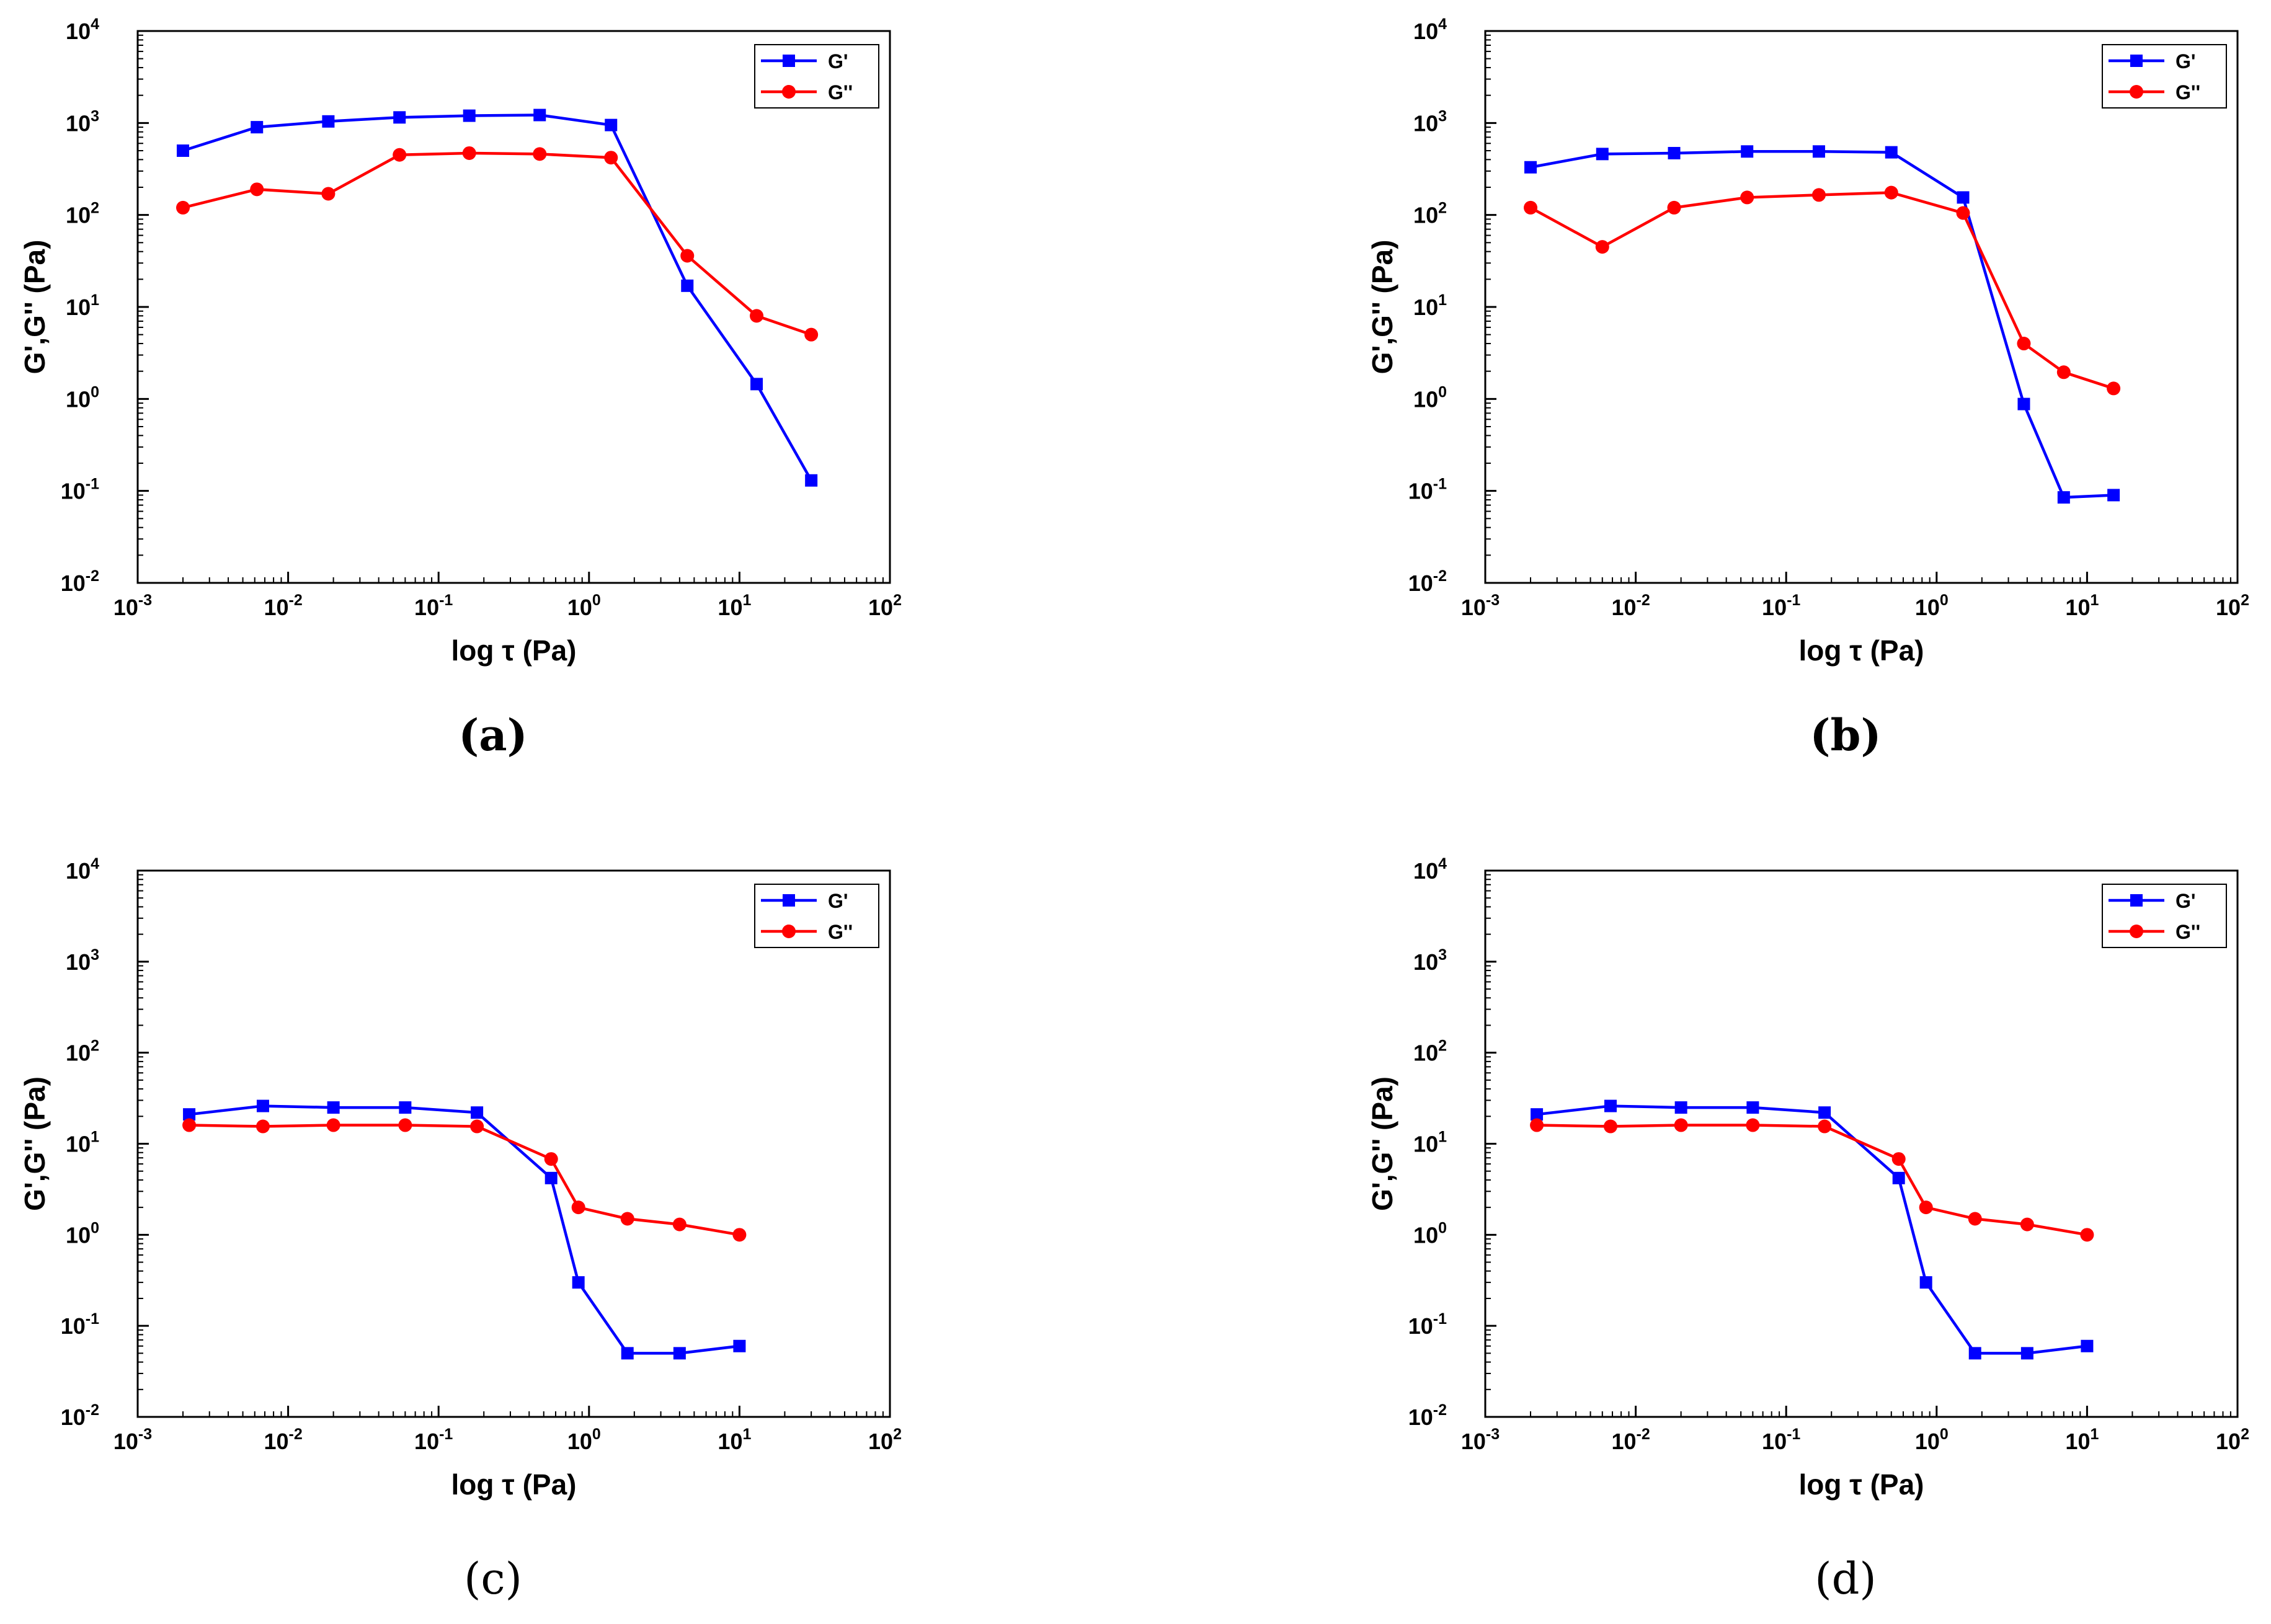 The height and width of the screenshot is (1624, 2271). What do you see at coordinates (434, 1440) in the screenshot?
I see `x-tick-label: 10⁻¹` at bounding box center [434, 1440].